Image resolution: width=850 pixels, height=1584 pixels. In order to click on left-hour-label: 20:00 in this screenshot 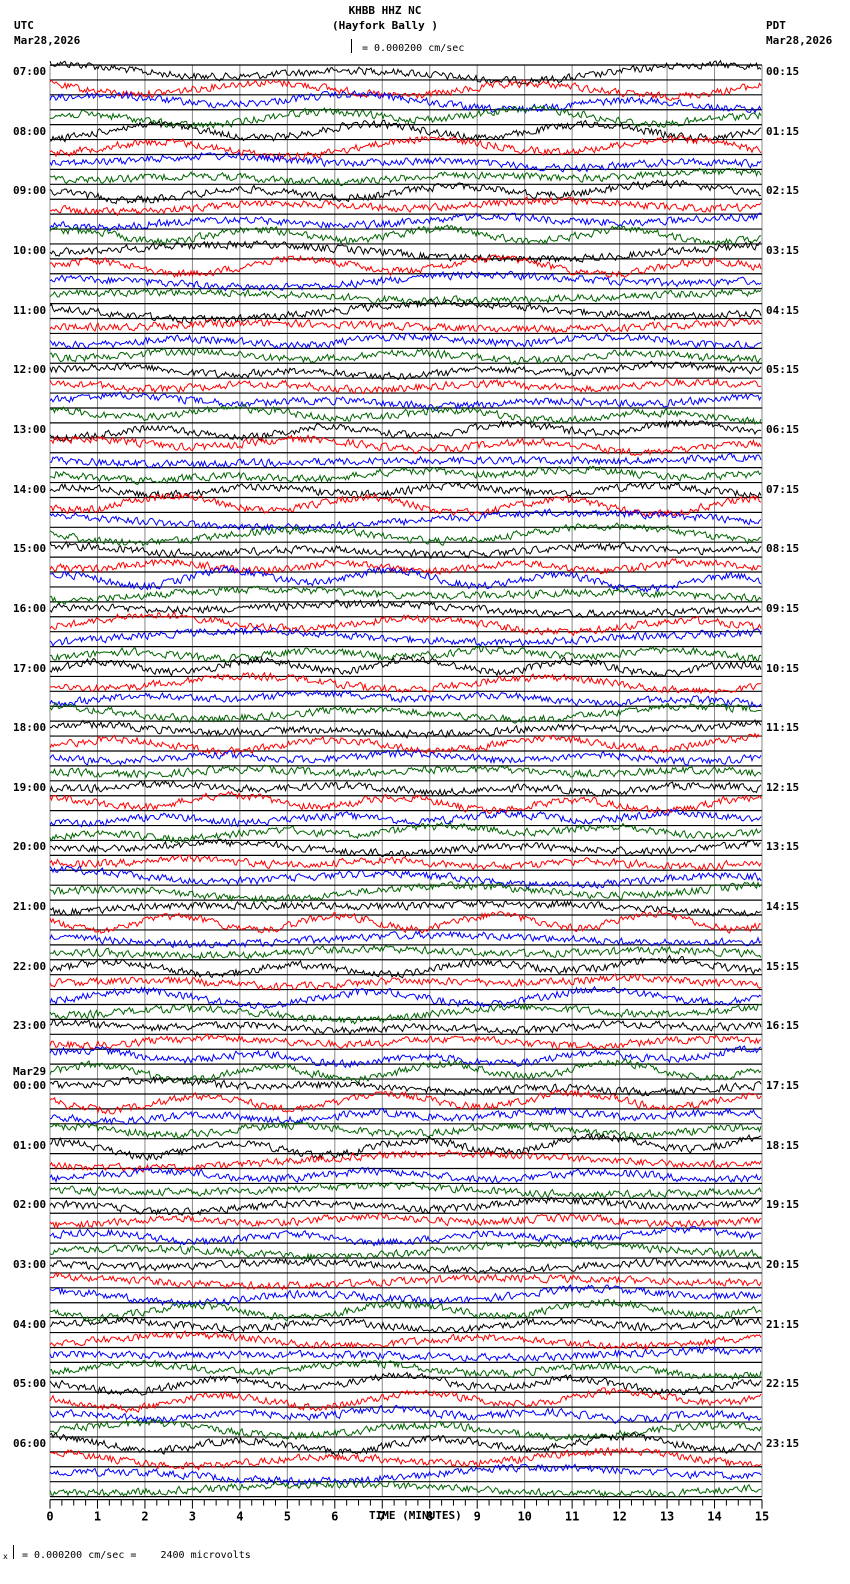, I will do `click(30, 847)`.